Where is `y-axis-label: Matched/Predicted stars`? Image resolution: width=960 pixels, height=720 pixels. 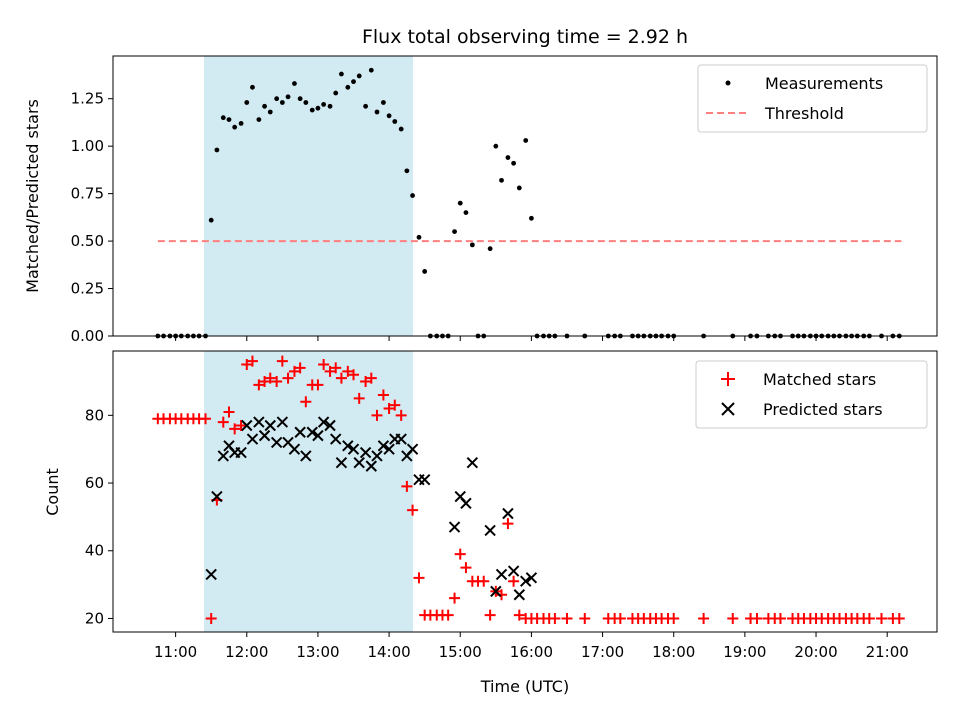 y-axis-label: Matched/Predicted stars is located at coordinates (32, 196).